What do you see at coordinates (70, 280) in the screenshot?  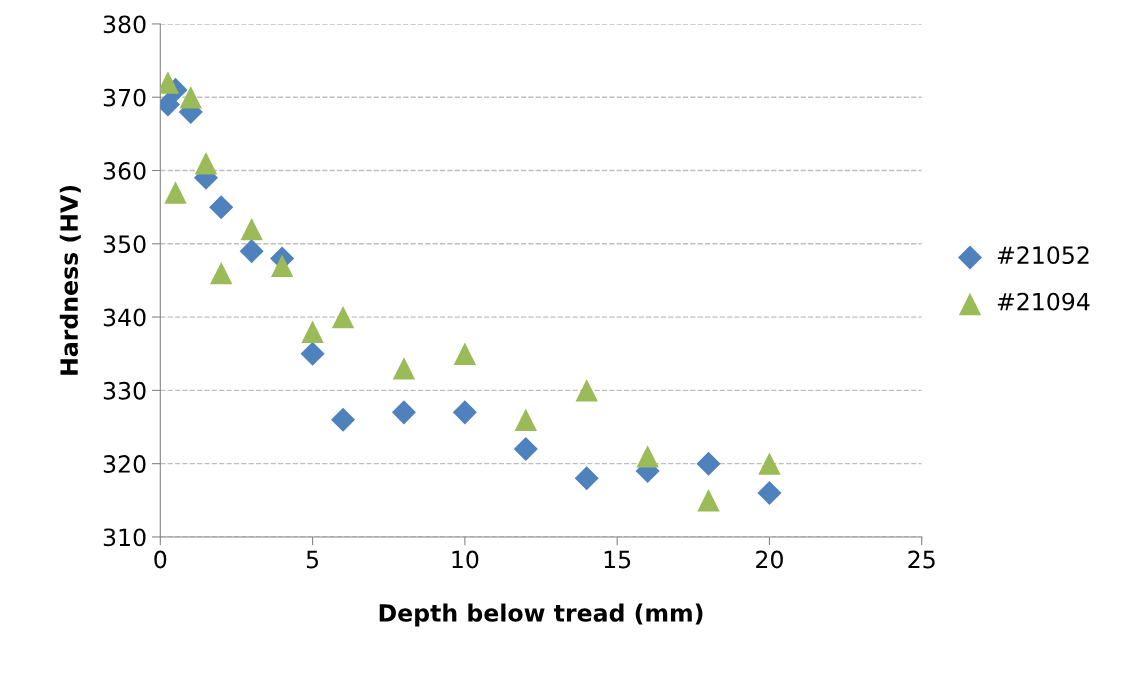 I see `y-axis-title: Hardness (HV)` at bounding box center [70, 280].